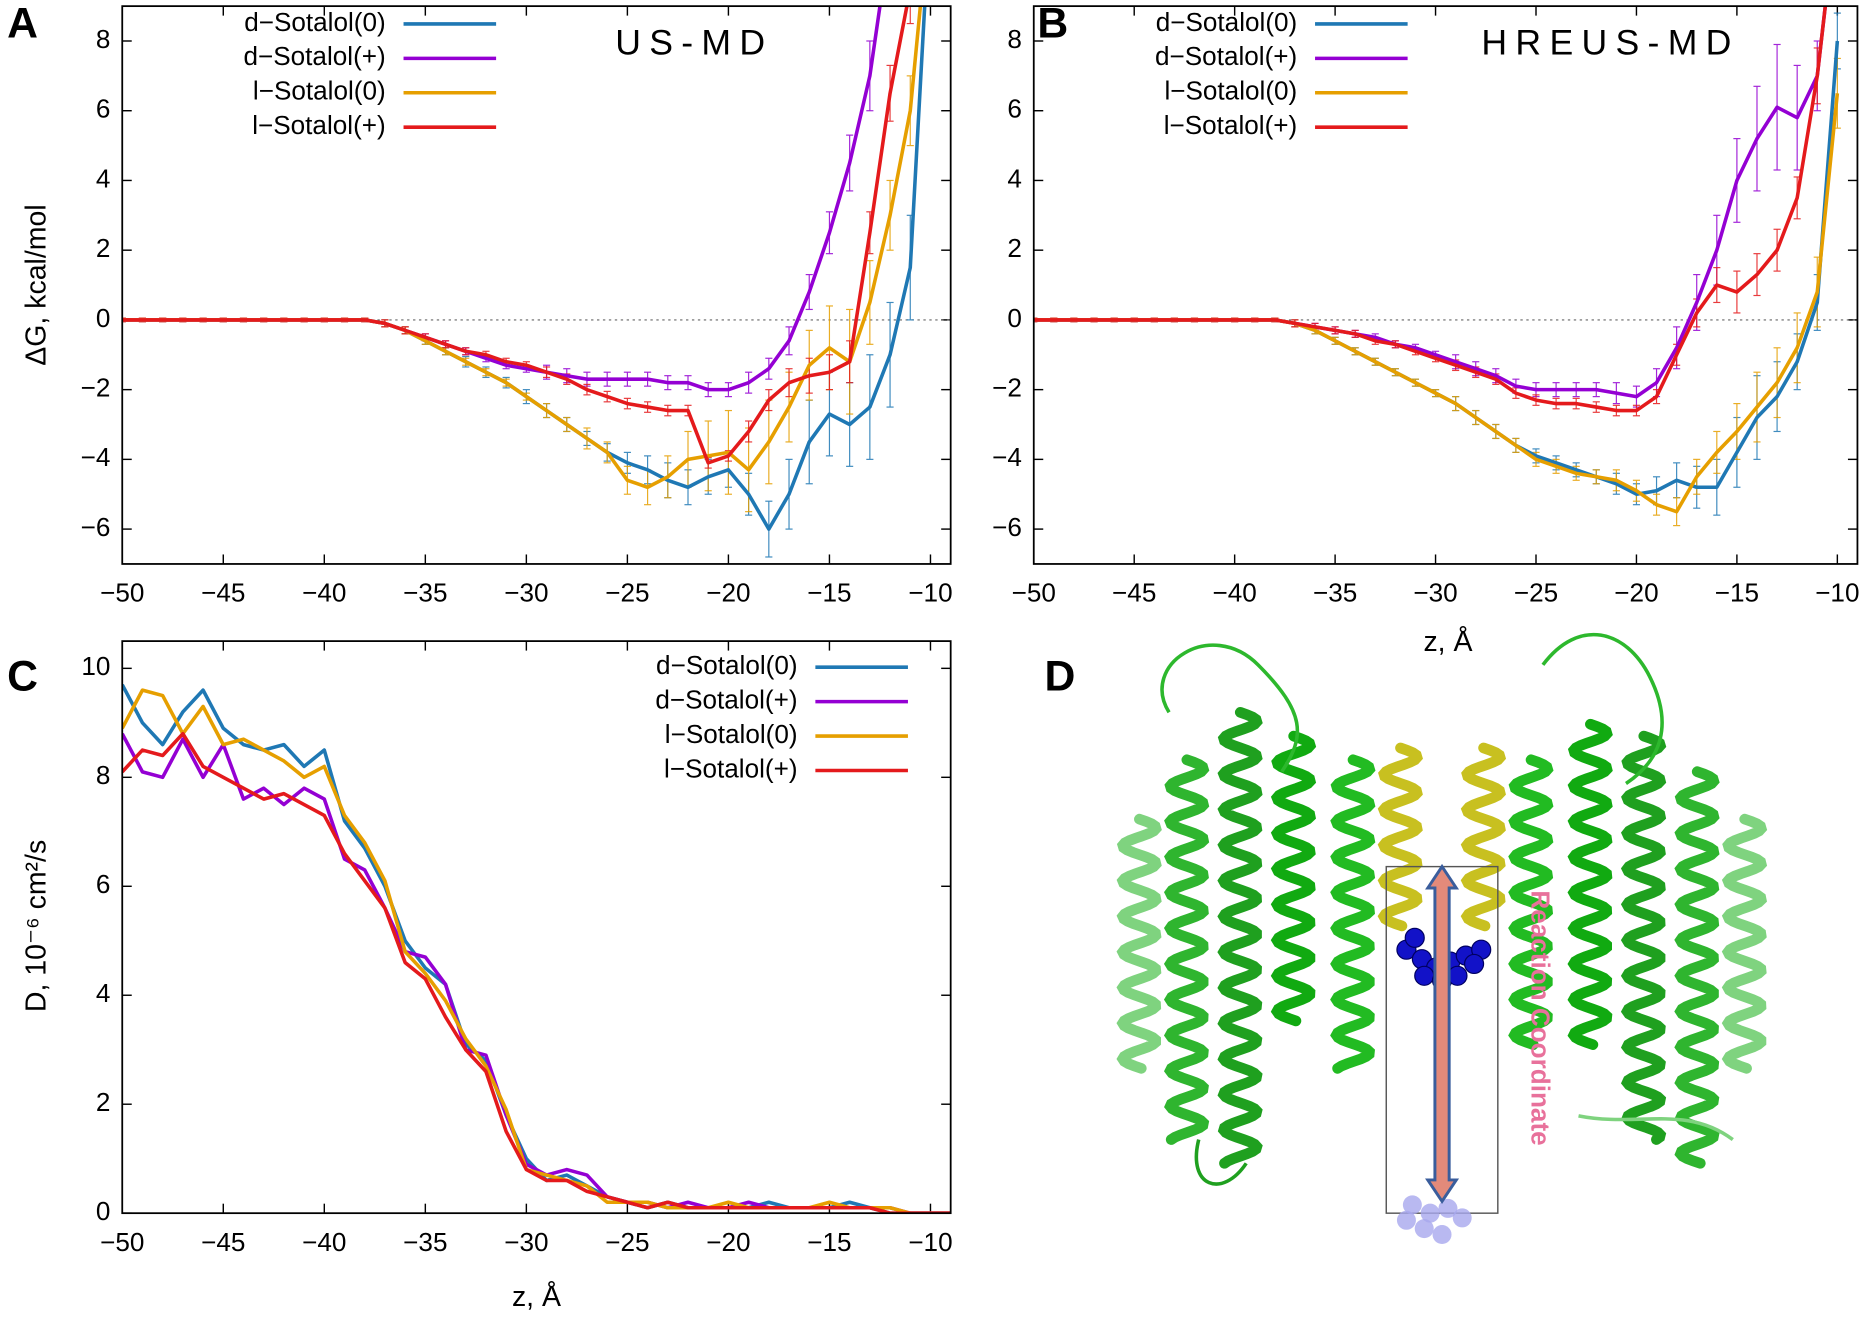 The height and width of the screenshot is (1319, 1861). I want to click on panel-letter: D, so click(1059, 676).